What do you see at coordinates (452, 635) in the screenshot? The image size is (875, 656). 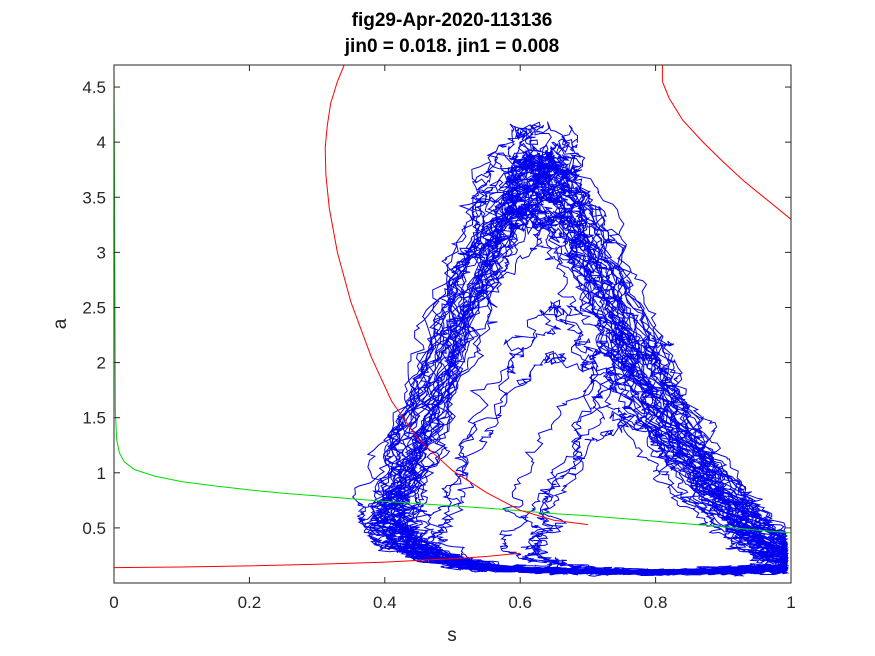 I see `x-axis-label: s` at bounding box center [452, 635].